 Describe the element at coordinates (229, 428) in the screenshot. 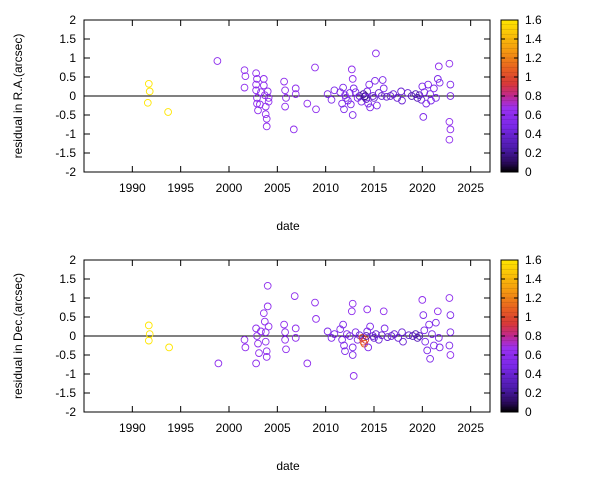

I see `x-tick-label: 2000` at that location.